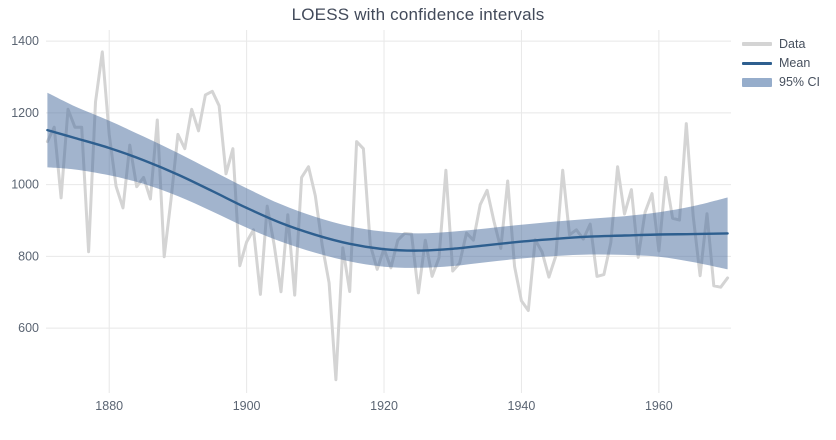 Image resolution: width=836 pixels, height=440 pixels. I want to click on mean-line-swatch-icon, so click(757, 63).